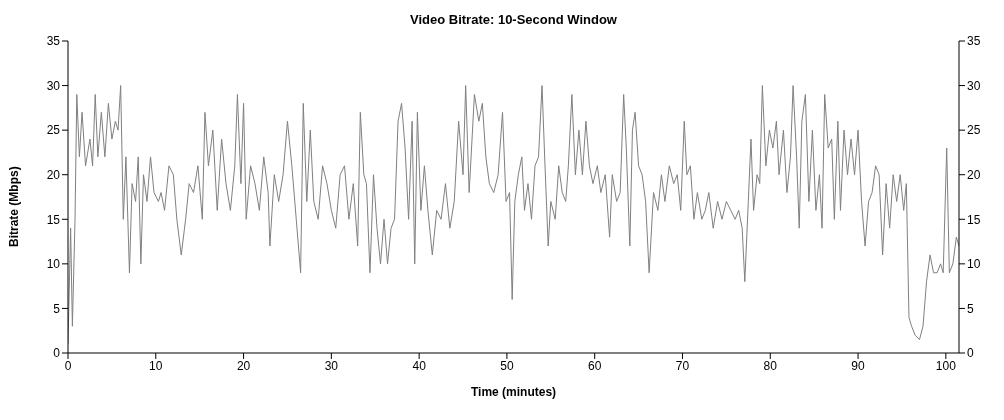  Describe the element at coordinates (53, 264) in the screenshot. I see `y-tick-label: 10` at that location.